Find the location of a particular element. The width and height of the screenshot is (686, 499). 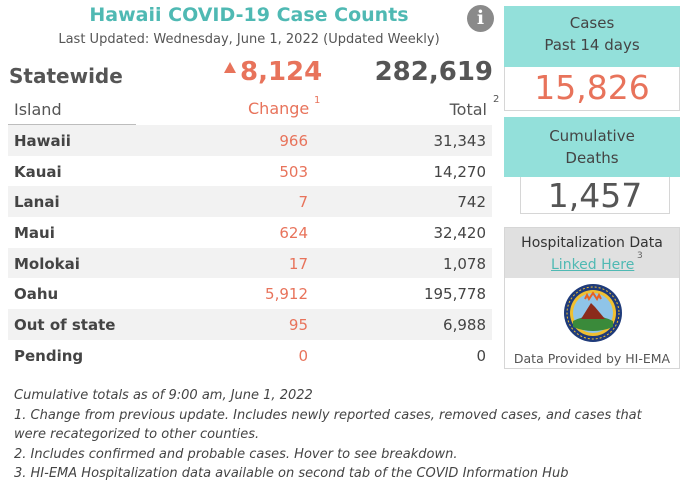

island-name: Out of state is located at coordinates (65, 325).